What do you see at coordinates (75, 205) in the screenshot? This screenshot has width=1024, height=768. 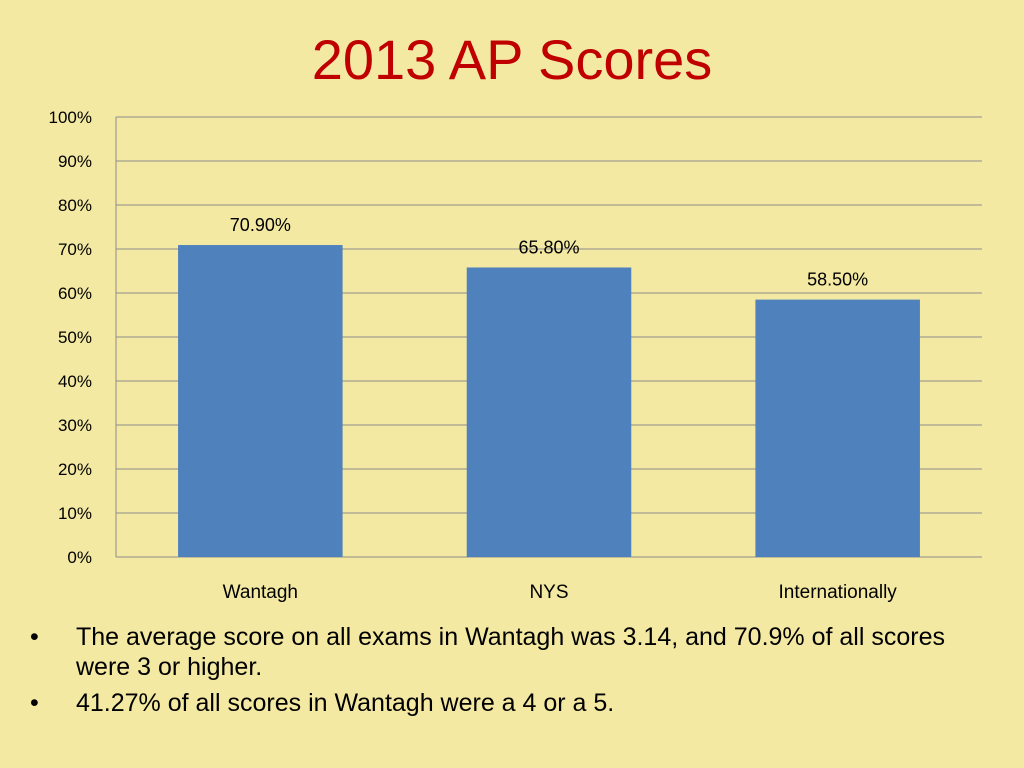 I see `y-tick-label: 80%` at bounding box center [75, 205].